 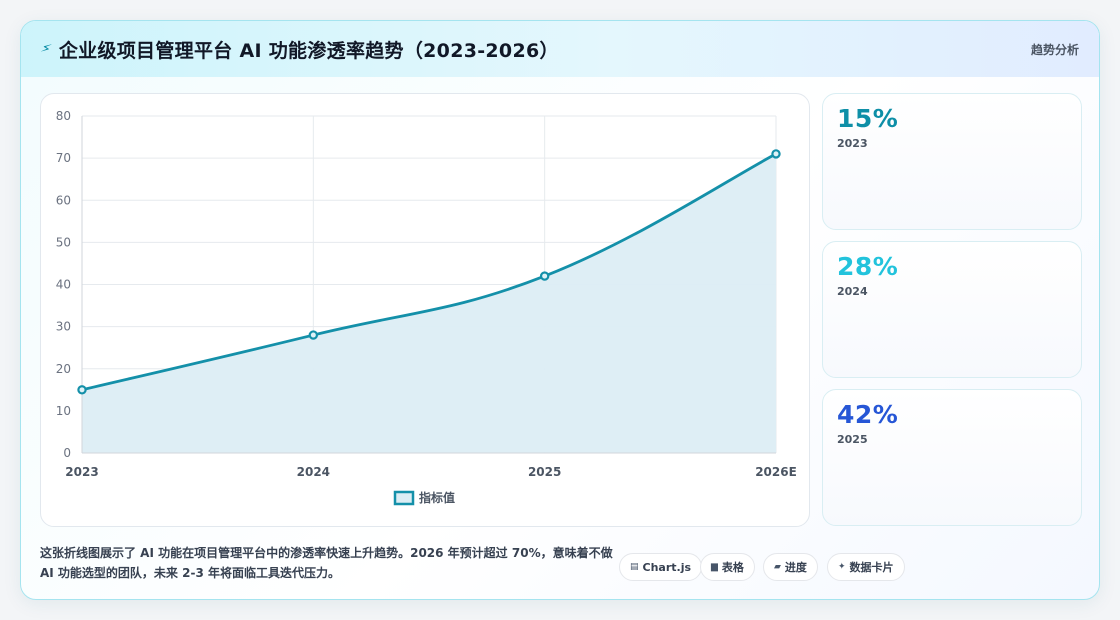 What do you see at coordinates (952, 309) in the screenshot?
I see `stat-card-2024: 28% 2024` at bounding box center [952, 309].